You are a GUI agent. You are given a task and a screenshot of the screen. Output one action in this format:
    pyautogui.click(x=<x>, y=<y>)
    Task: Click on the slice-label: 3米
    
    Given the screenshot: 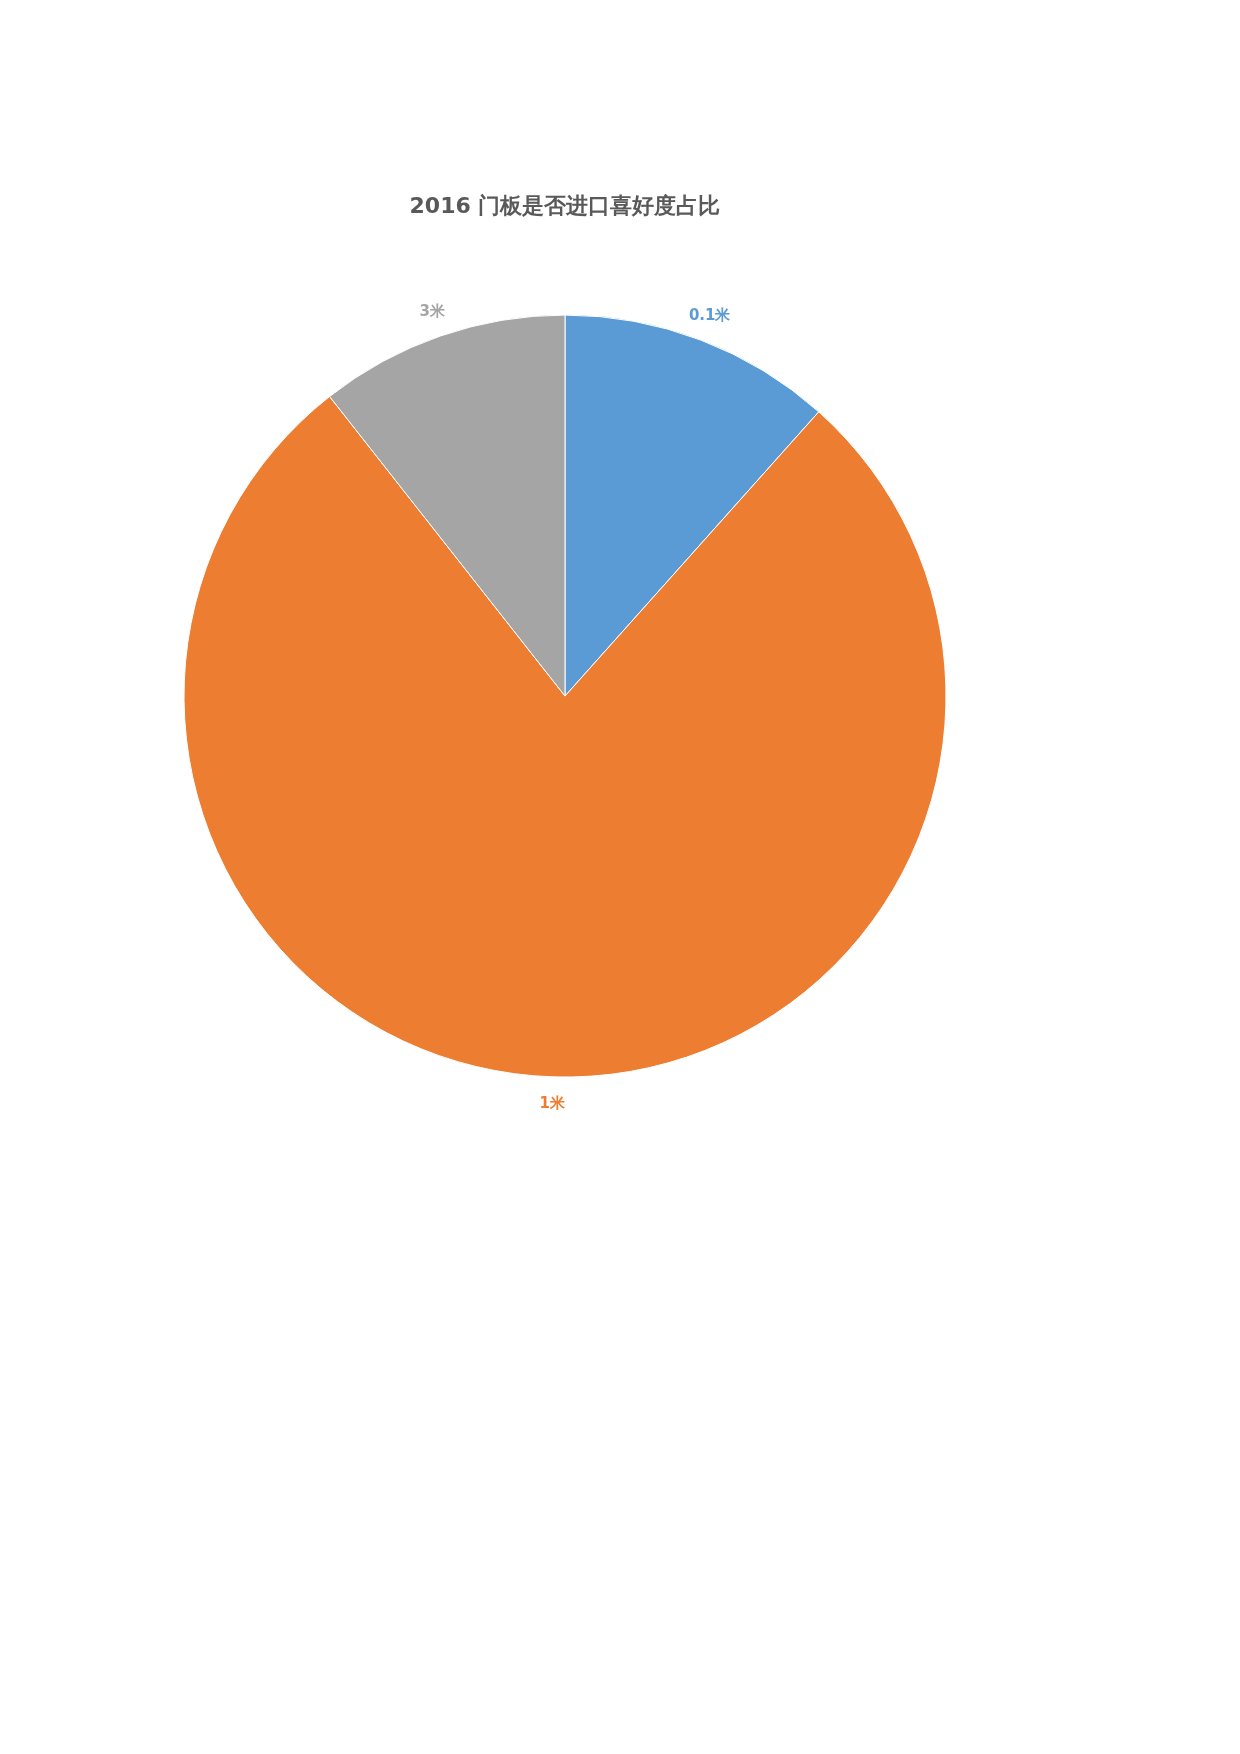 What is the action you would take?
    pyautogui.click(x=432, y=311)
    